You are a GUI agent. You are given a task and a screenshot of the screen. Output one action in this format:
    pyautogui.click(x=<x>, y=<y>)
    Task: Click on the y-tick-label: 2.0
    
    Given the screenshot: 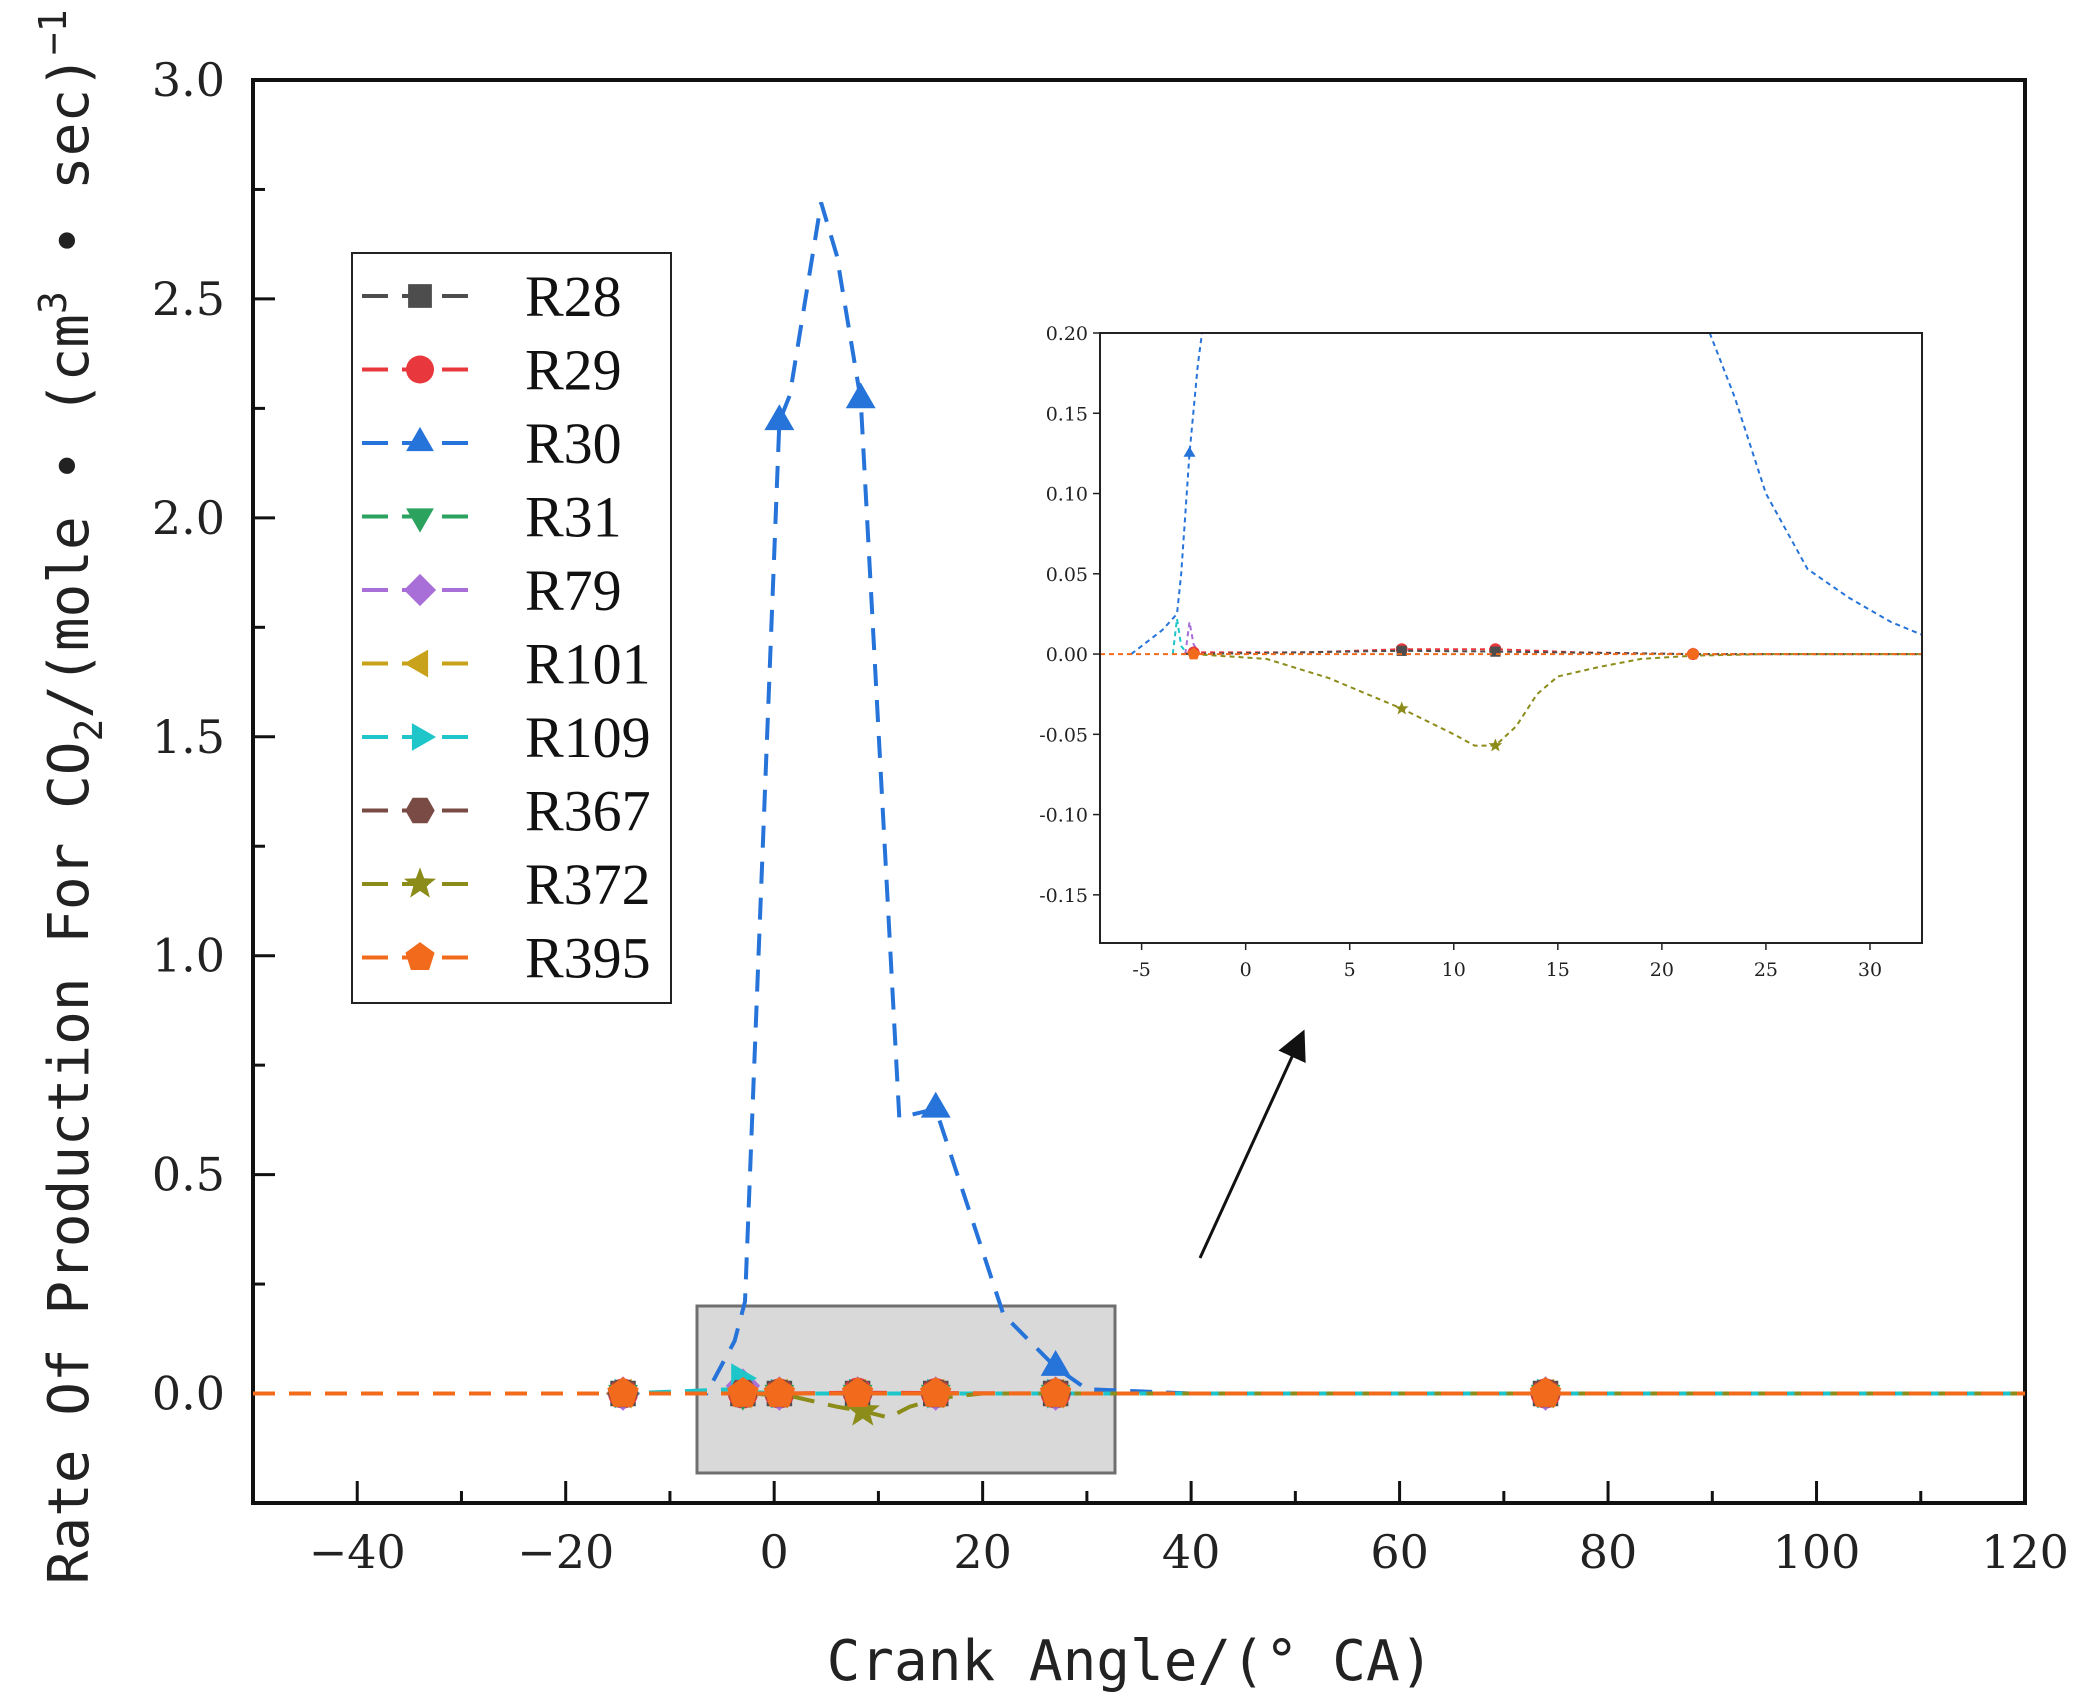 What is the action you would take?
    pyautogui.click(x=188, y=518)
    